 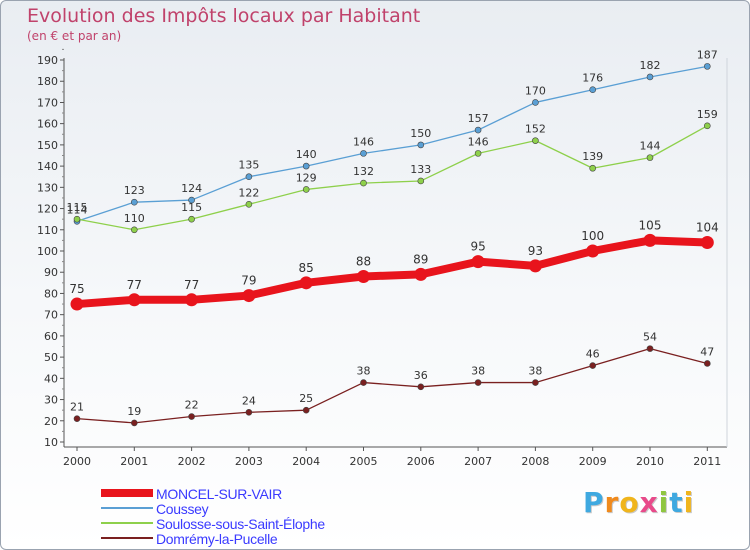 I want to click on y-tick-label: 90, so click(x=51, y=272).